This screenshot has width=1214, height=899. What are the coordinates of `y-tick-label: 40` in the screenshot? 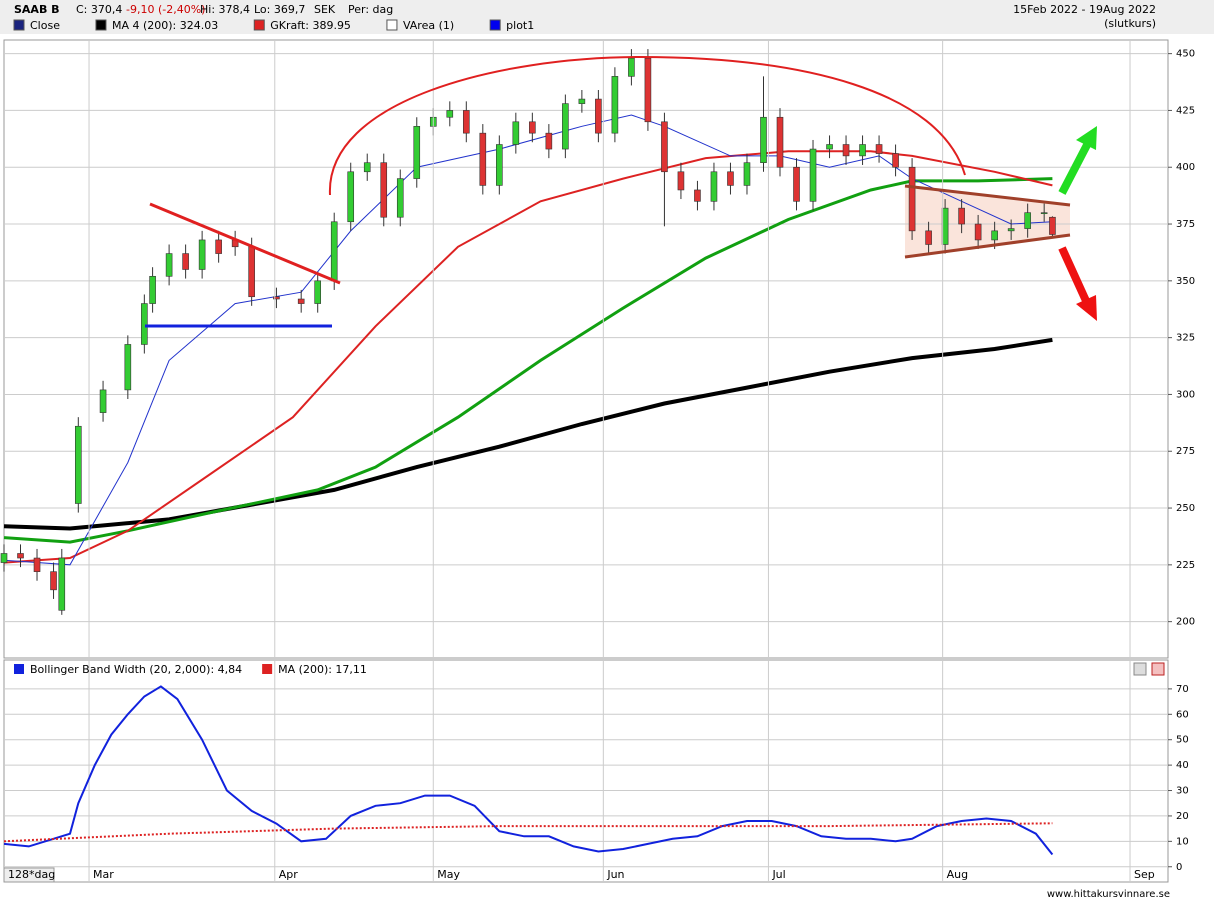 It's located at (1182, 765).